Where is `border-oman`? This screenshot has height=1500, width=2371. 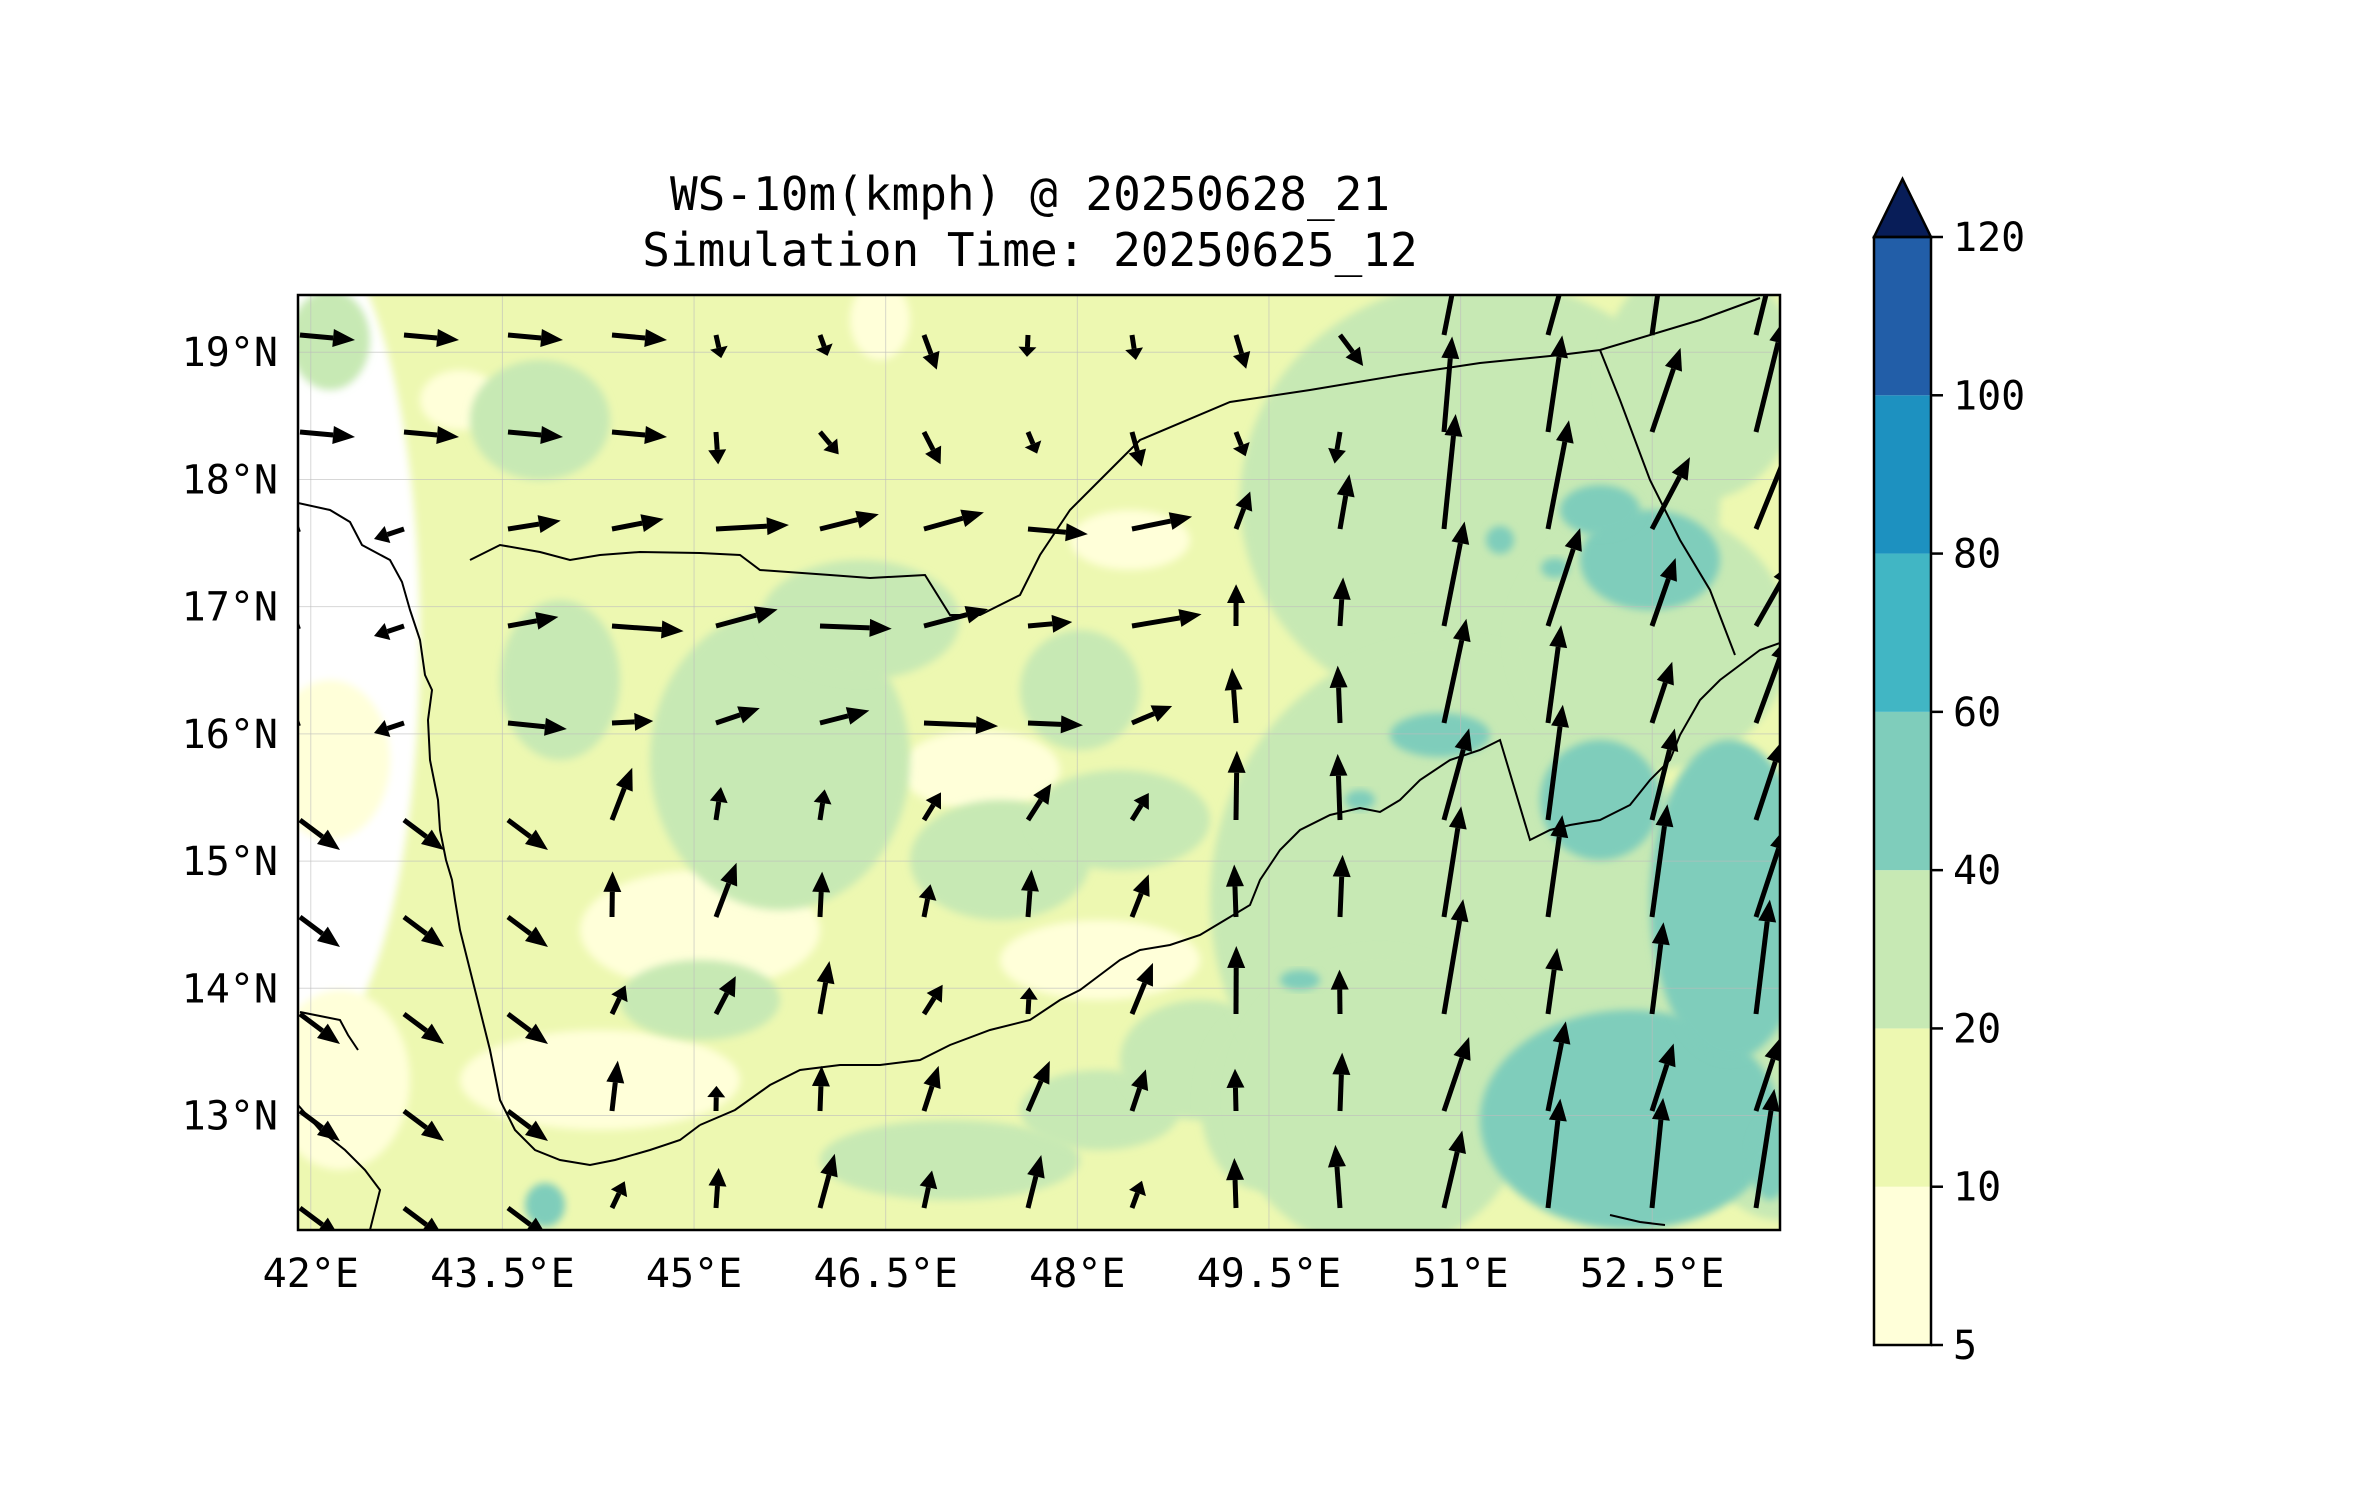
border-oman is located at coordinates (1667, 502).